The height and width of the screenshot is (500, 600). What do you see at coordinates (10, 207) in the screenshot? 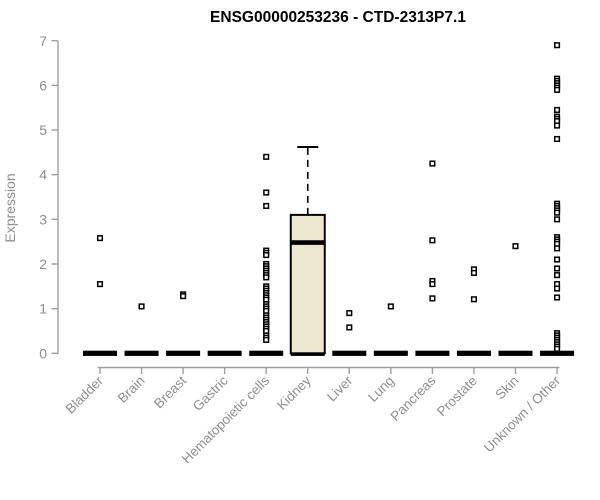
I see `y-axis-title: Expression` at bounding box center [10, 207].